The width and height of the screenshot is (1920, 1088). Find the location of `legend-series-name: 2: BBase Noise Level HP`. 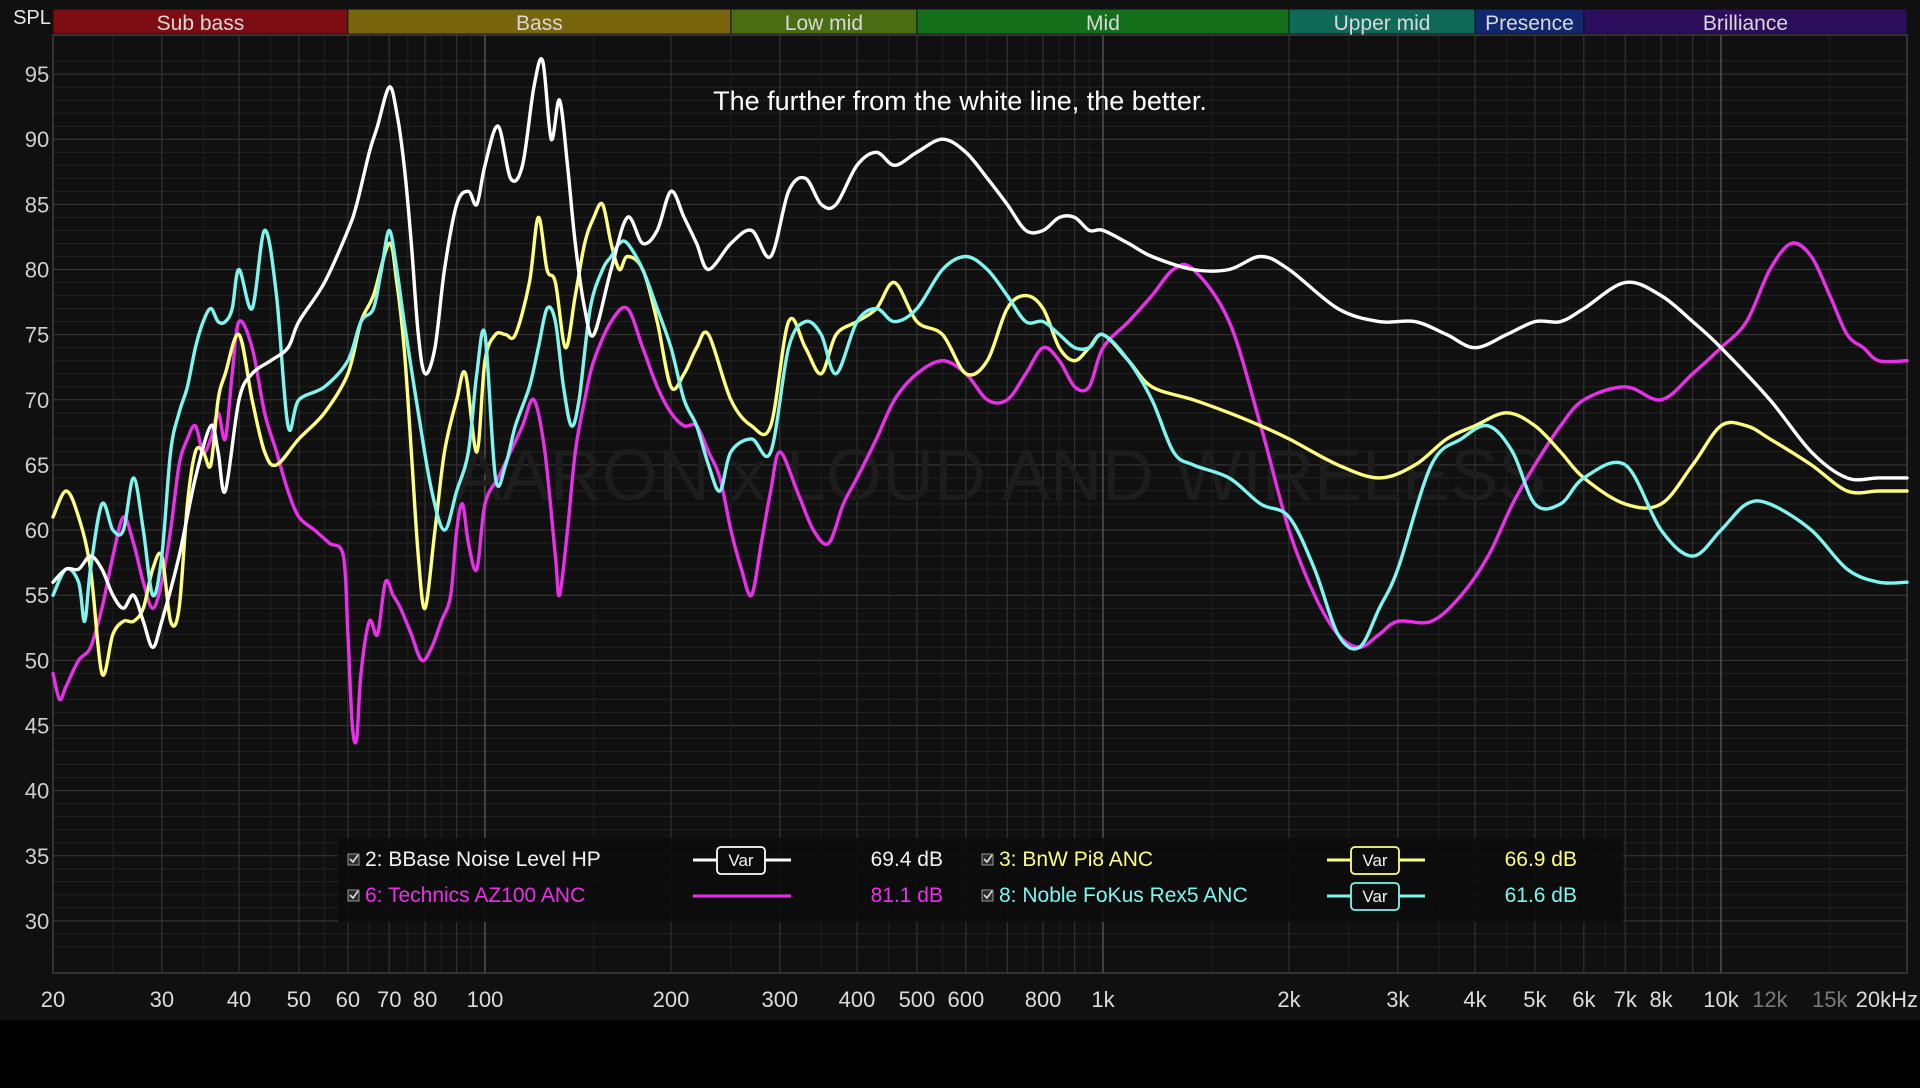

legend-series-name: 2: BBase Noise Level HP is located at coordinates (483, 859).